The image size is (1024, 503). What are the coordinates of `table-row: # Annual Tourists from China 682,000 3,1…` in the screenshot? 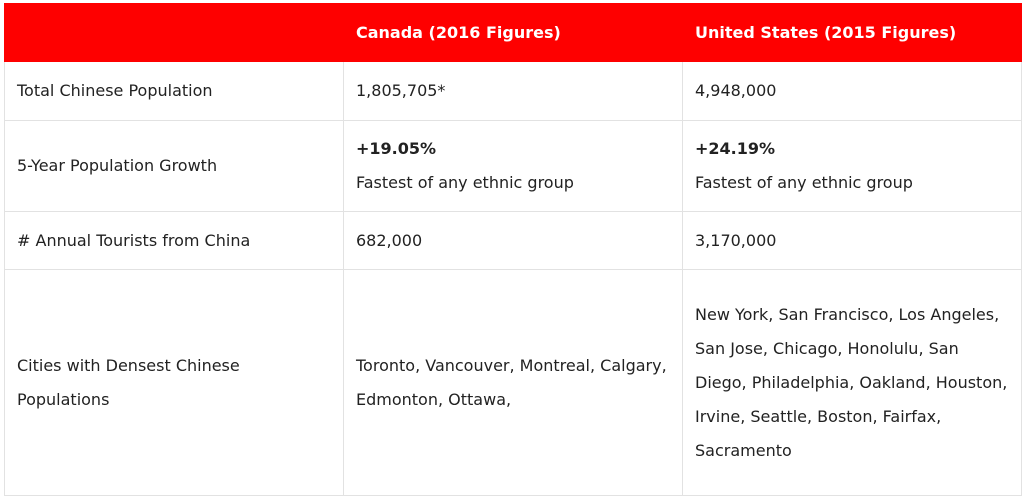 It's located at (513, 240).